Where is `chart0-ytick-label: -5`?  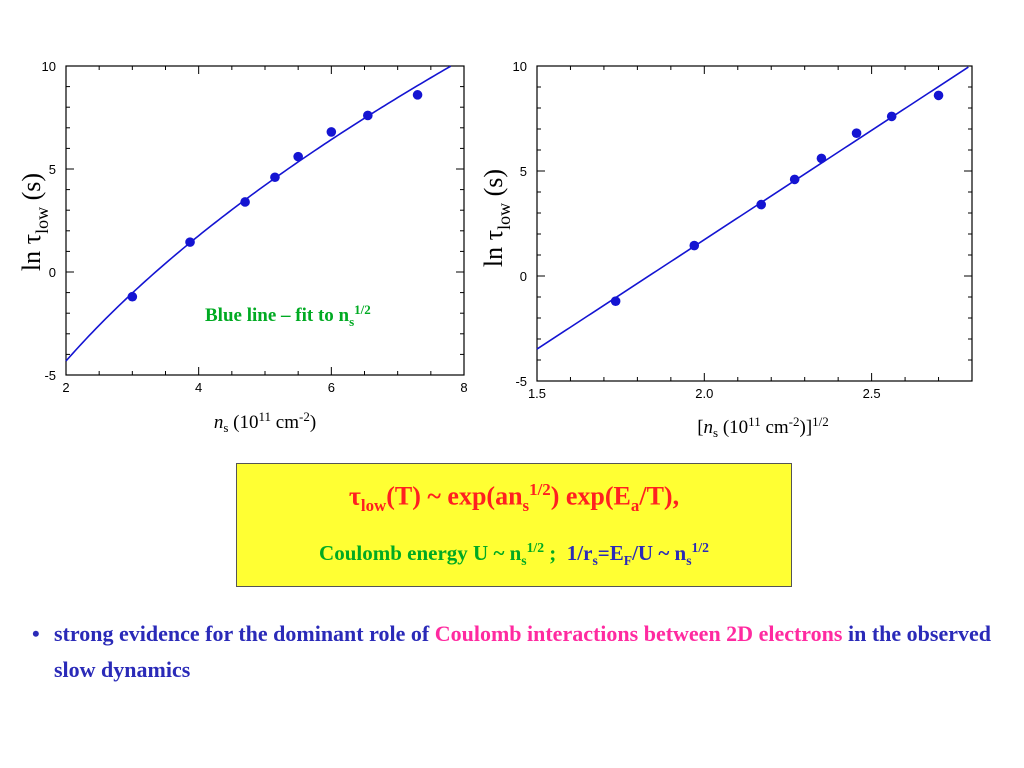 chart0-ytick-label: -5 is located at coordinates (50, 375).